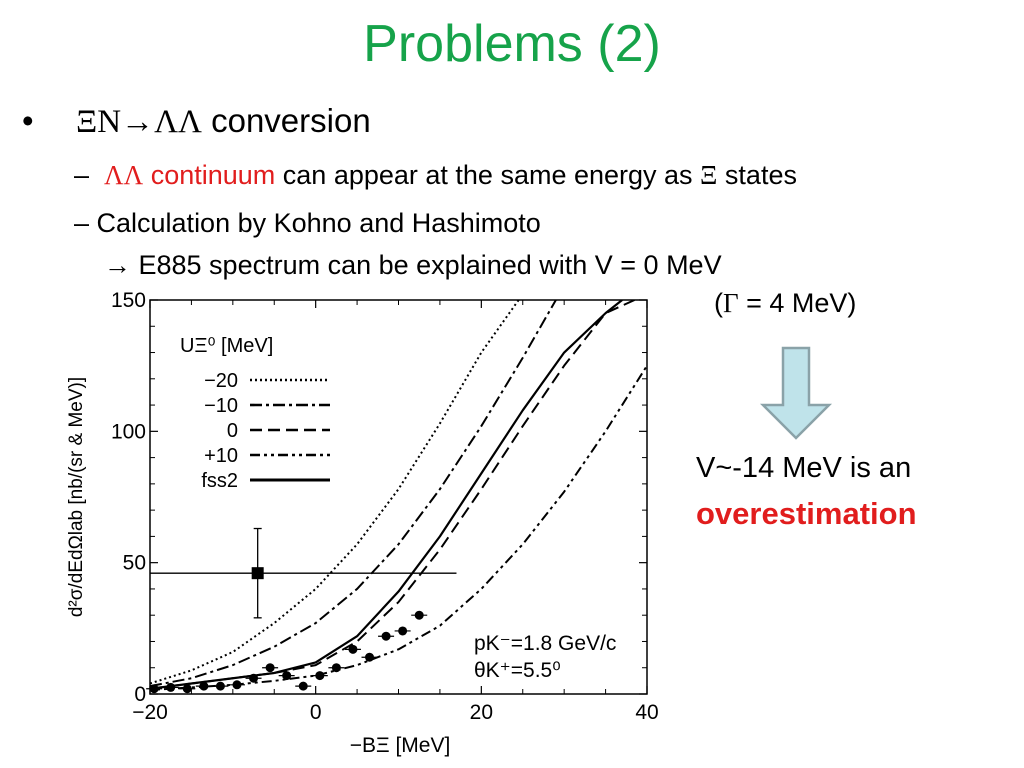 This screenshot has width=1024, height=768. What do you see at coordinates (150, 712) in the screenshot?
I see `x-tick-label: −20` at bounding box center [150, 712].